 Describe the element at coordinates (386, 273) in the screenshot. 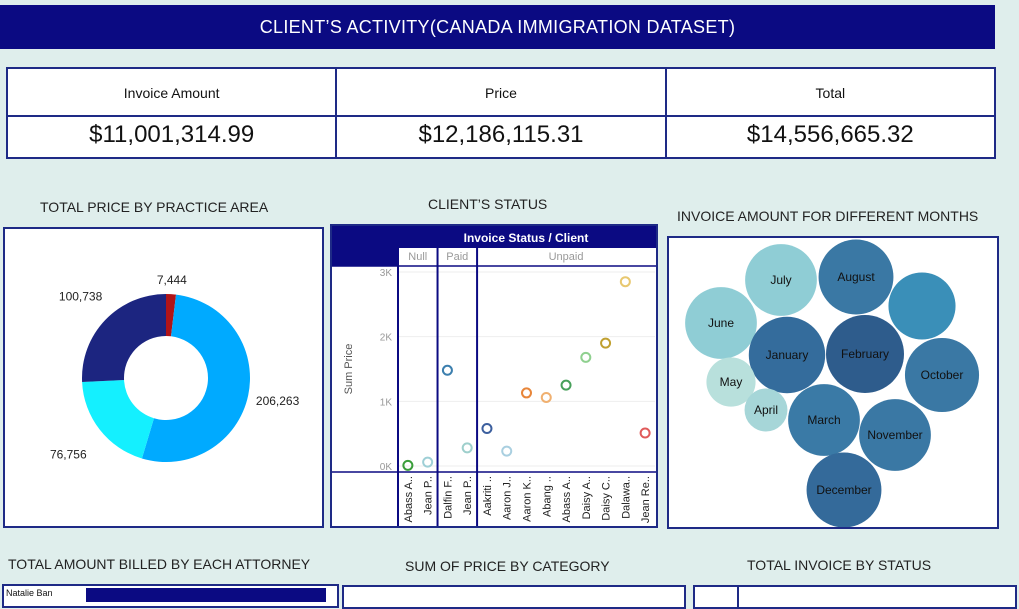

I see `y-tick-label: 3K` at that location.